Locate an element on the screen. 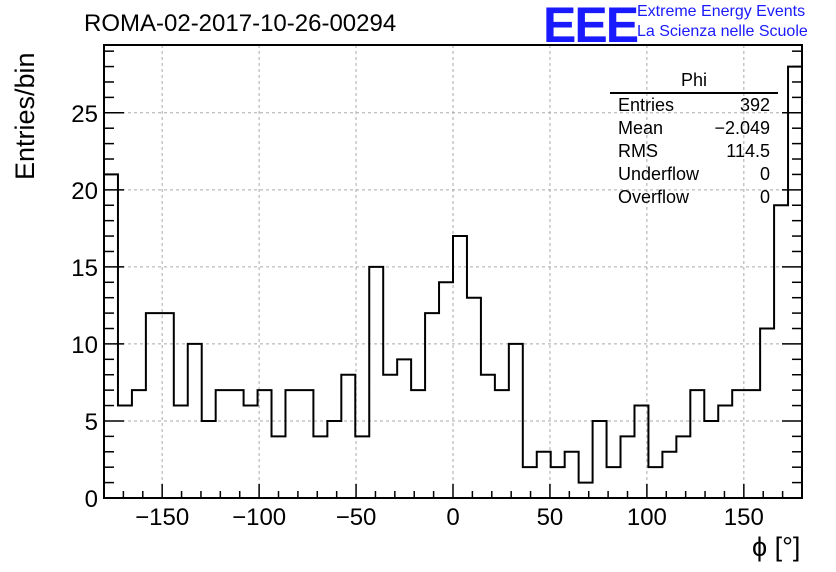  x-tick-label: −50 is located at coordinates (356, 517).